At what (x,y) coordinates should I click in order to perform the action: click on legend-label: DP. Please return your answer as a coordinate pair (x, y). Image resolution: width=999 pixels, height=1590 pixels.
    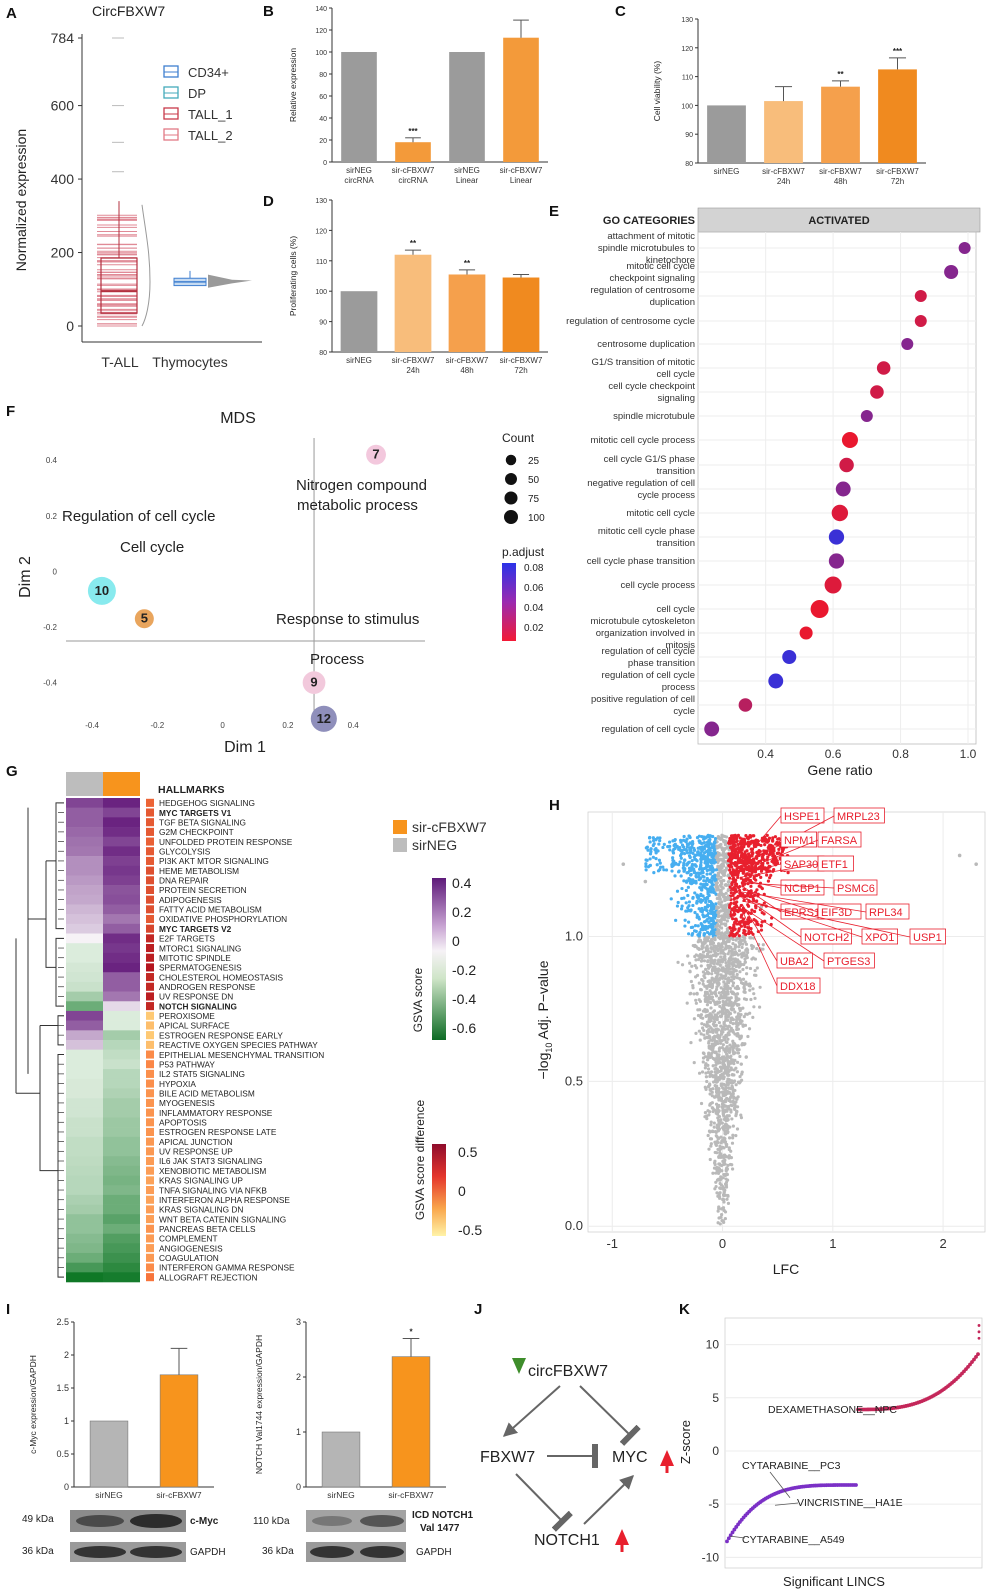
    Looking at the image, I should click on (197, 93).